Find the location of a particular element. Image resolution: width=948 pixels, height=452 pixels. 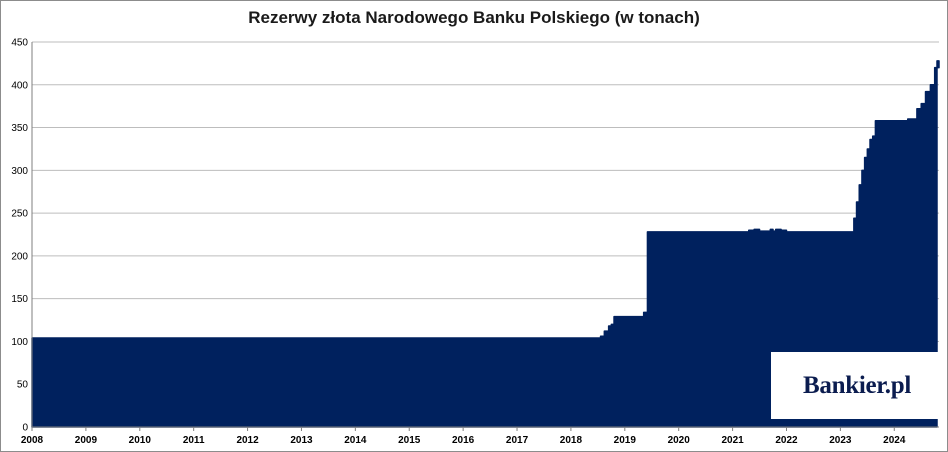

x-tick-label: 2014 is located at coordinates (355, 440).